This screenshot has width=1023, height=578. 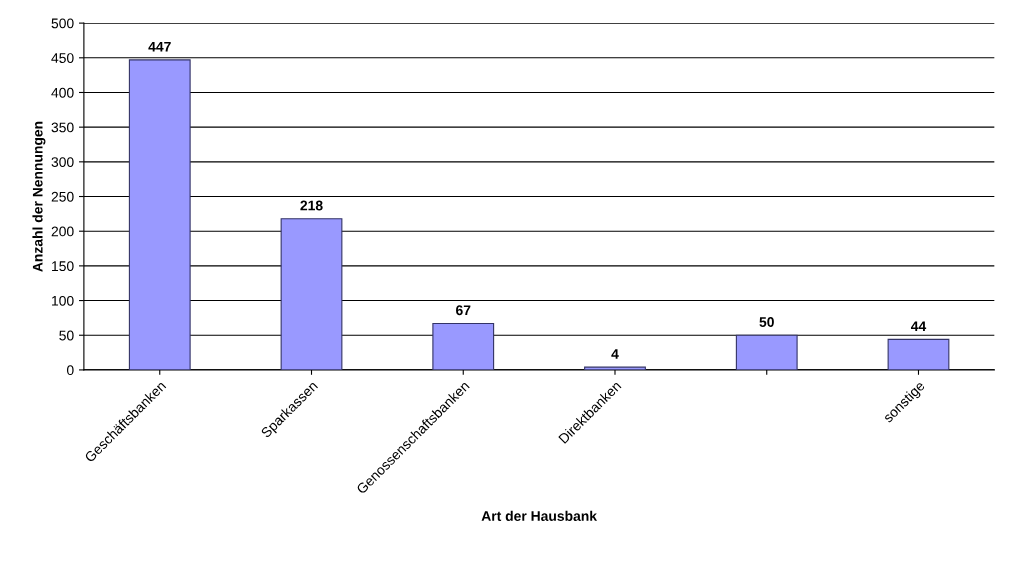 What do you see at coordinates (463, 310) in the screenshot?
I see `data-label: 67` at bounding box center [463, 310].